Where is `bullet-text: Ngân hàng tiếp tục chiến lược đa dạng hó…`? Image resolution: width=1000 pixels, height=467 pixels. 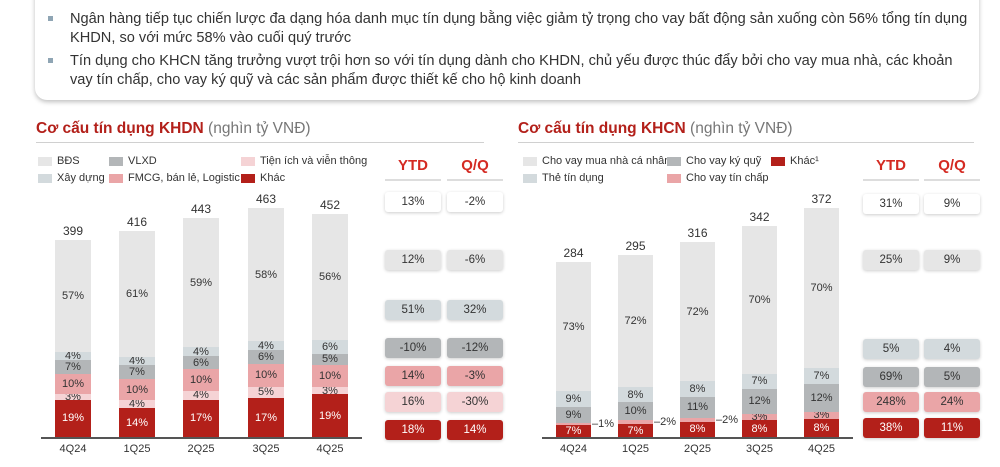
bullet-text: Ngân hàng tiếp tục chiến lược đa dạng hó… is located at coordinates (519, 28).